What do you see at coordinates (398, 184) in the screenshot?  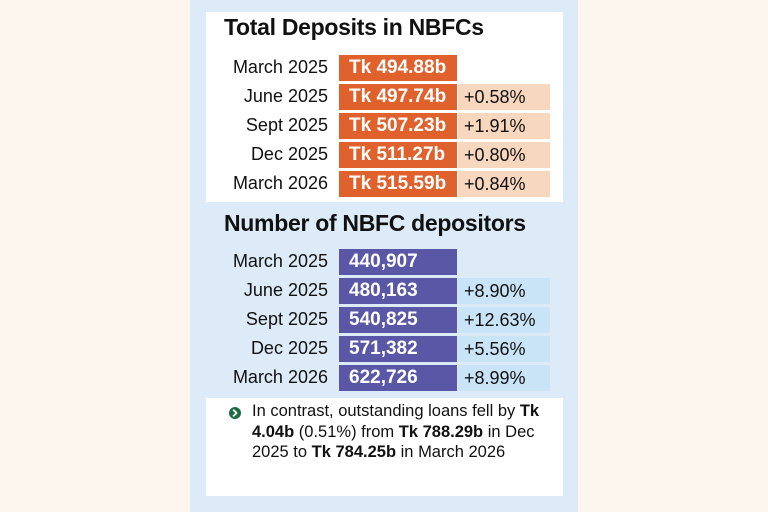 I see `value-bar: Tk 515.59b` at bounding box center [398, 184].